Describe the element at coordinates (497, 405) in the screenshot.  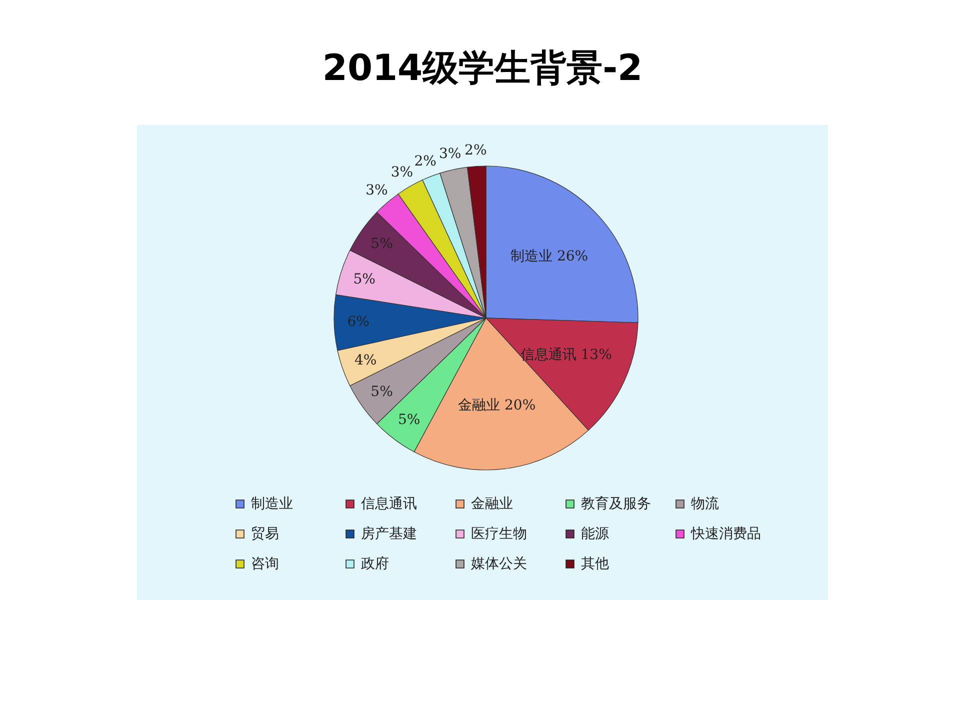
I see `data-label: 金融业 20%` at that location.